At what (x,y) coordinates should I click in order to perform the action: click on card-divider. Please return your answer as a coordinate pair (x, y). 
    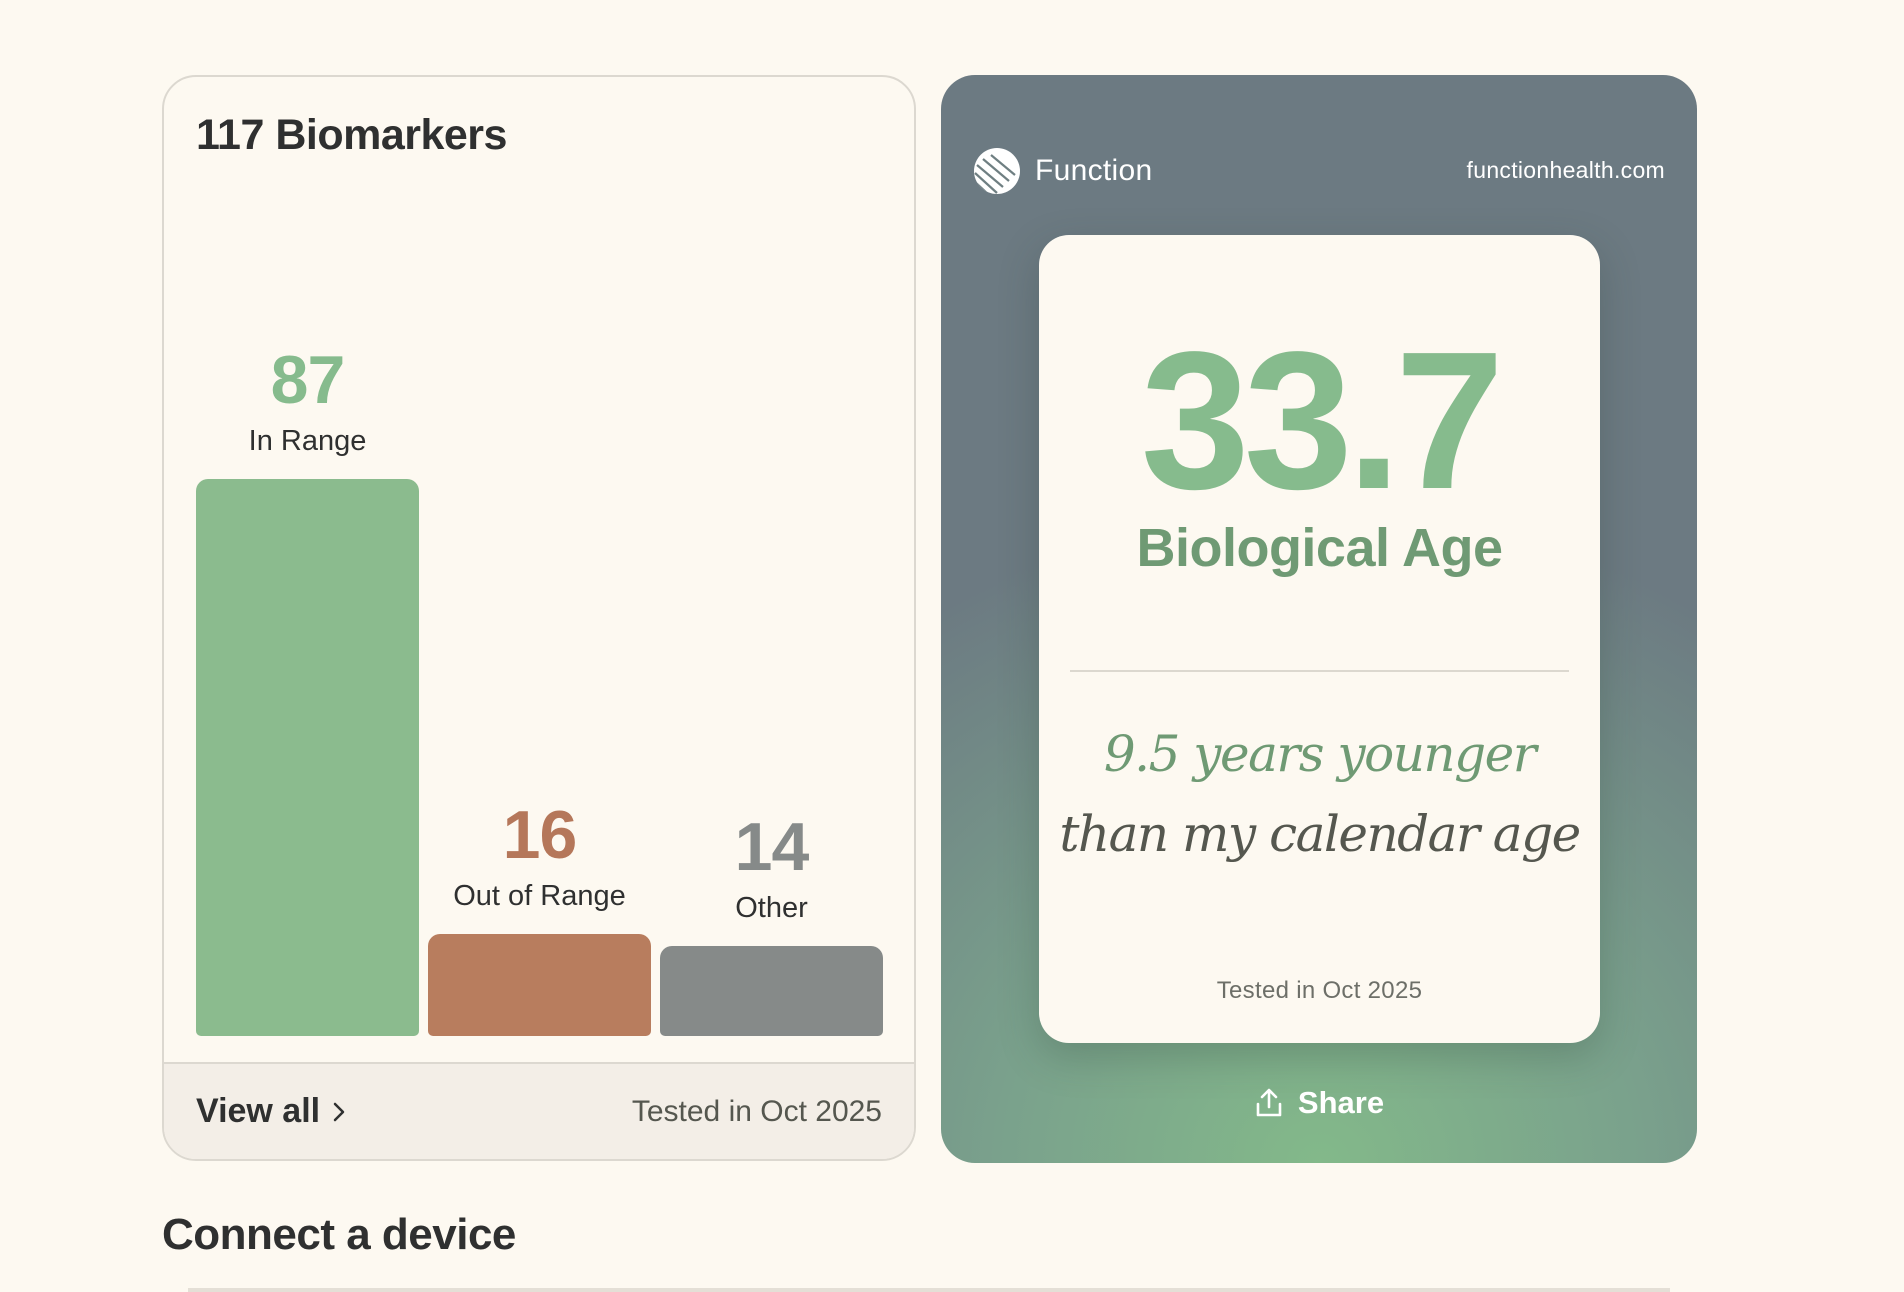
    Looking at the image, I should click on (1319, 671).